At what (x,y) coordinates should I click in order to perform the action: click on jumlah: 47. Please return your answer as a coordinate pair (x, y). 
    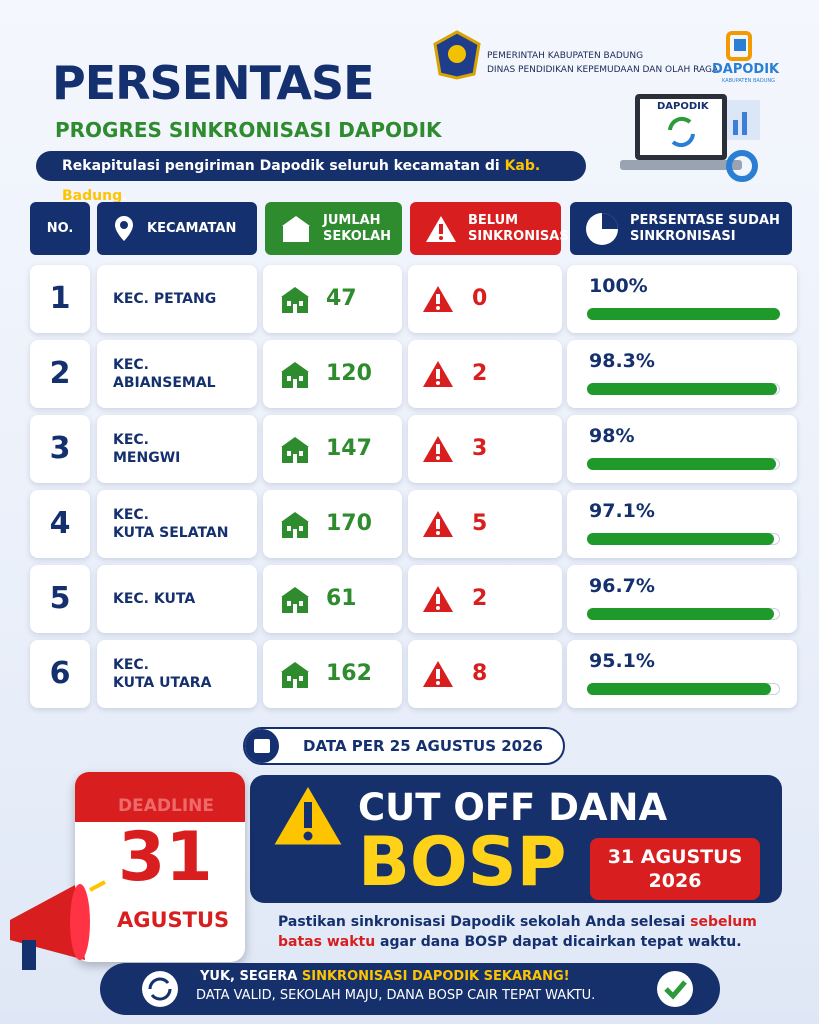
    Looking at the image, I should click on (341, 298).